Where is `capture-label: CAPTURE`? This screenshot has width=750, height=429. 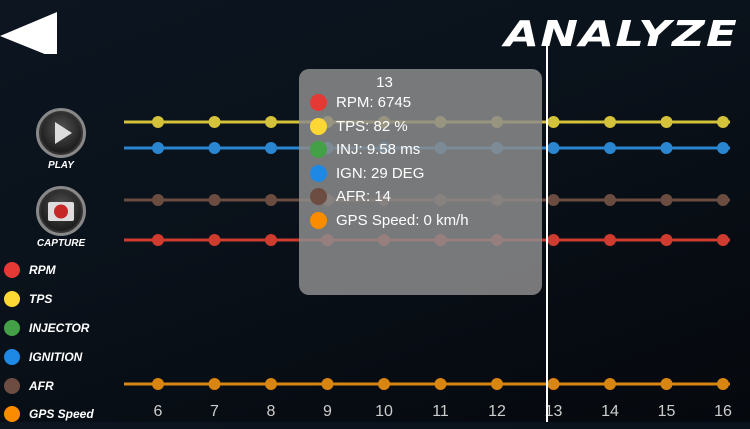
capture-label: CAPTURE is located at coordinates (61, 243).